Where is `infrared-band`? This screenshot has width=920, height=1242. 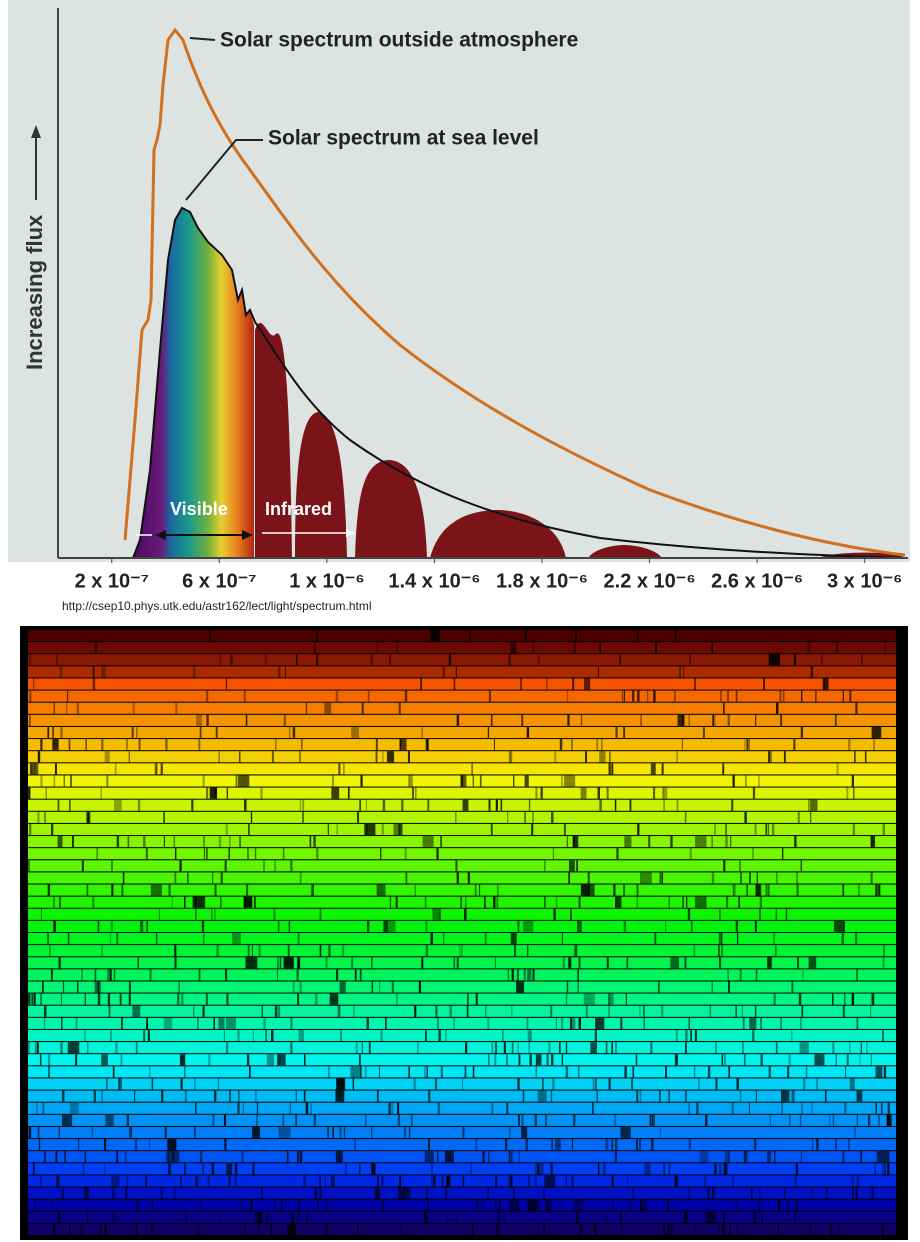
infrared-band is located at coordinates (321, 485).